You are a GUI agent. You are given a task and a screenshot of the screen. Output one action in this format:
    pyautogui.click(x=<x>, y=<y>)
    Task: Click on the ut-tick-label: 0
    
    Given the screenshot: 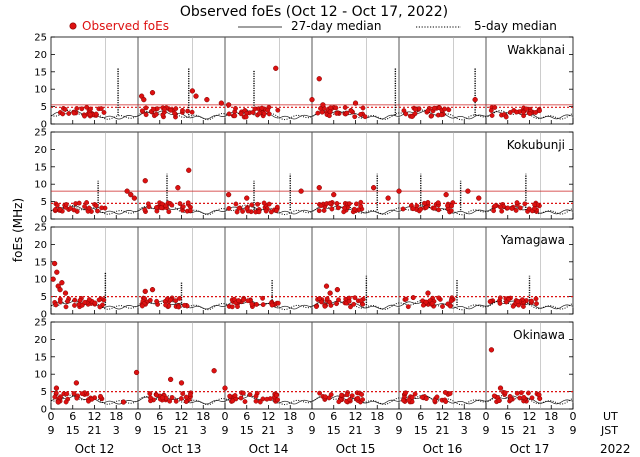 What is the action you would take?
    pyautogui.click(x=486, y=416)
    